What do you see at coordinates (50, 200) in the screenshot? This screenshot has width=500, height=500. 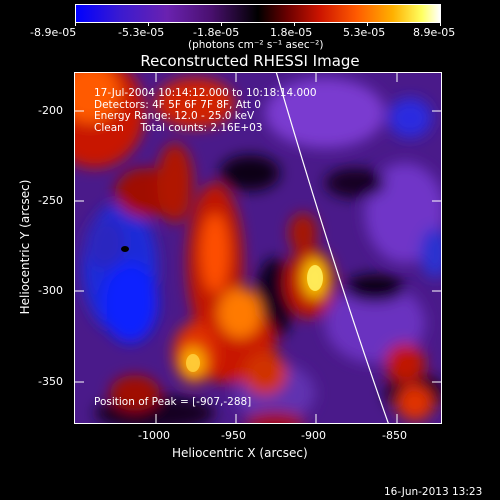 I see `y-tick-label: -250` at bounding box center [50, 200].